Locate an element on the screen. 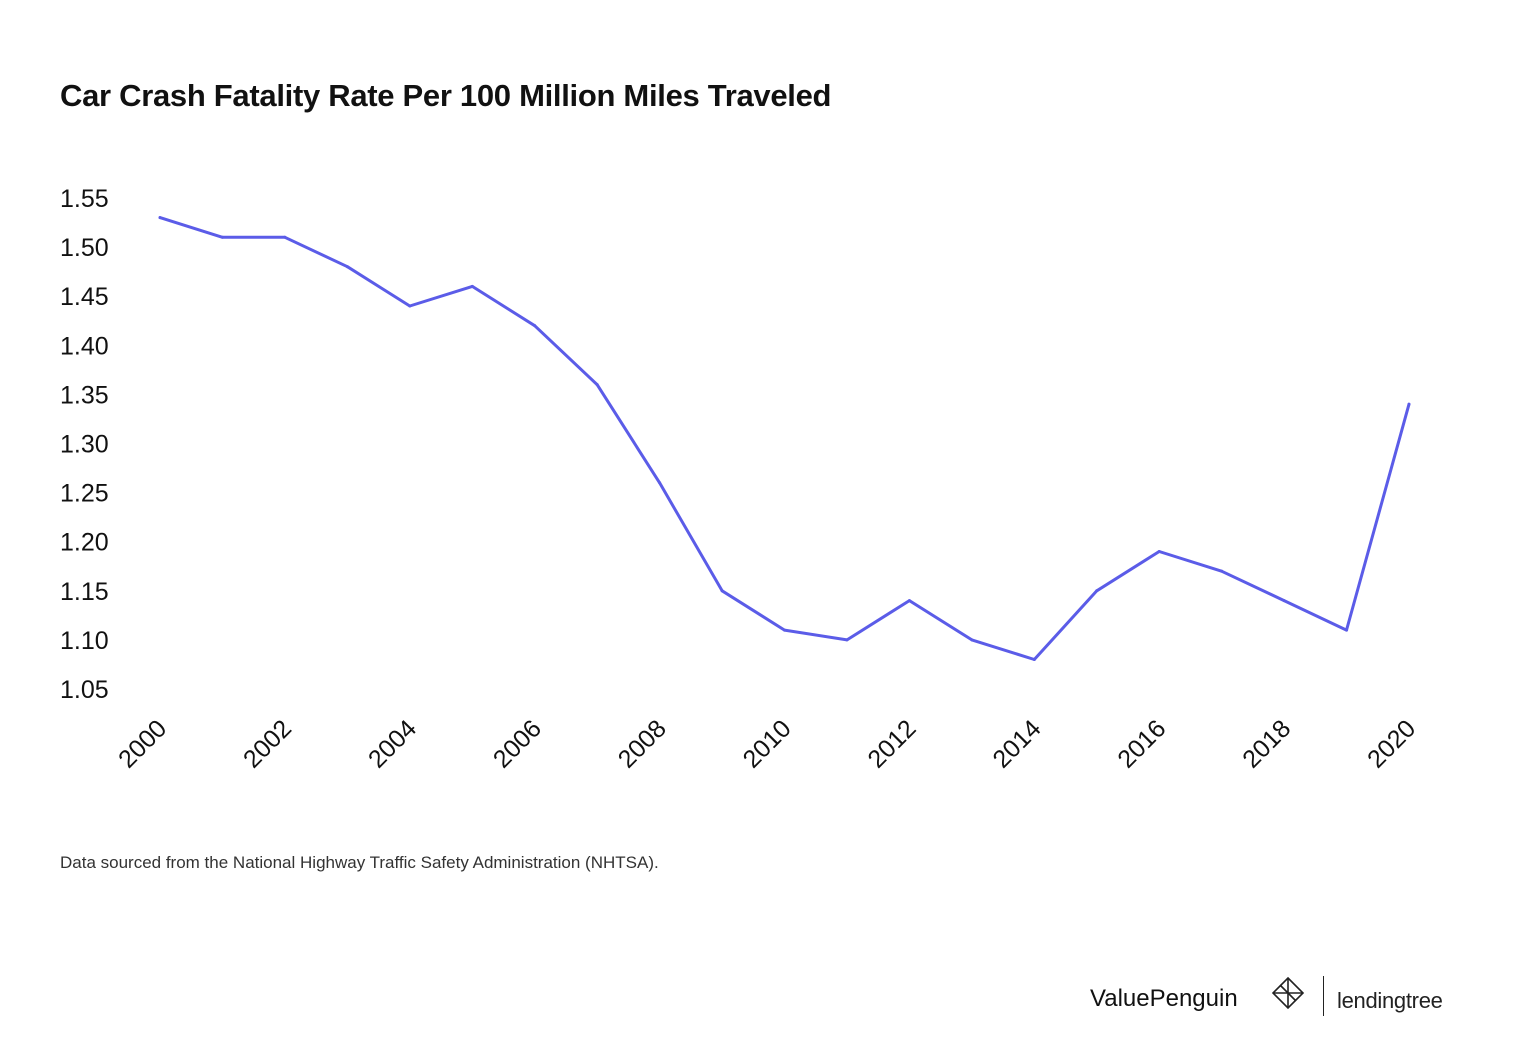  y-tick-label: 1.30 is located at coordinates (84, 445).